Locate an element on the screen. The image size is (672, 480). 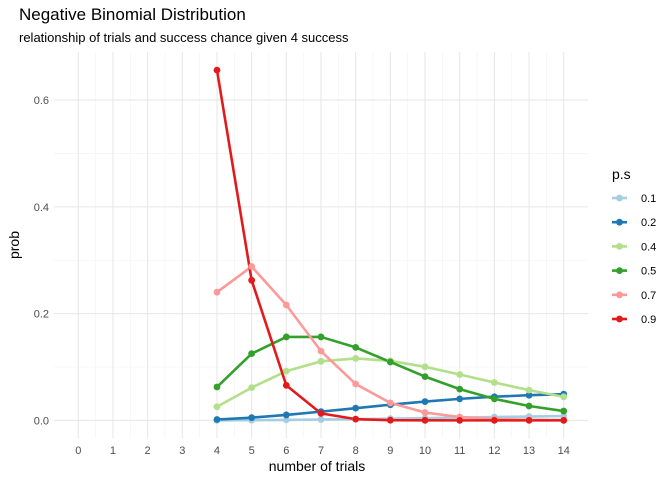
y-axis-ticks: 0.0 0.2 0.4 0.6 is located at coordinates (41, 261).